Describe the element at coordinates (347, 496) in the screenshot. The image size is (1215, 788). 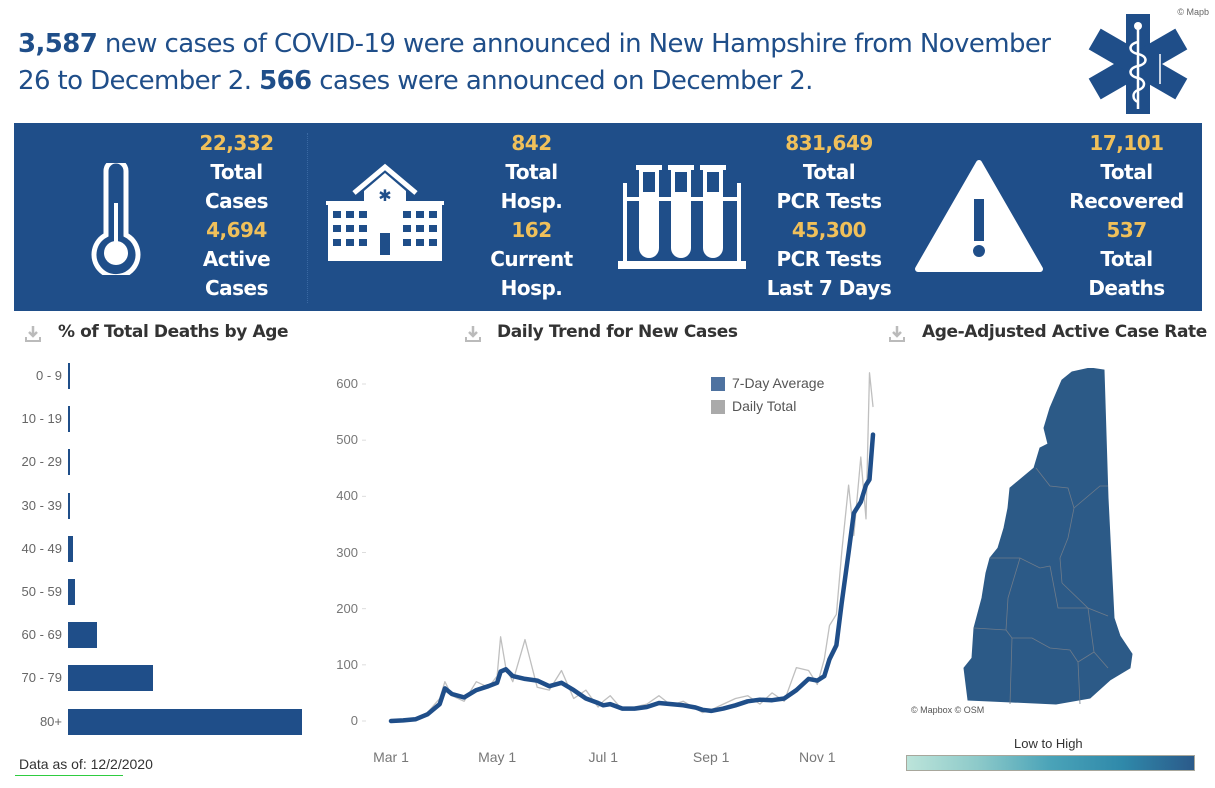
I see `y-tick-label: 400` at that location.